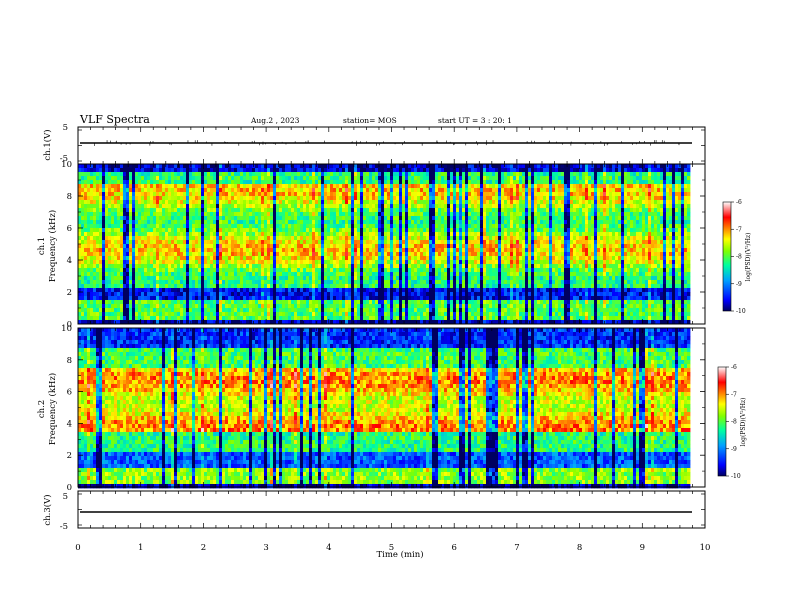  What do you see at coordinates (516, 548) in the screenshot?
I see `time-xtick-label: 7` at bounding box center [516, 548].